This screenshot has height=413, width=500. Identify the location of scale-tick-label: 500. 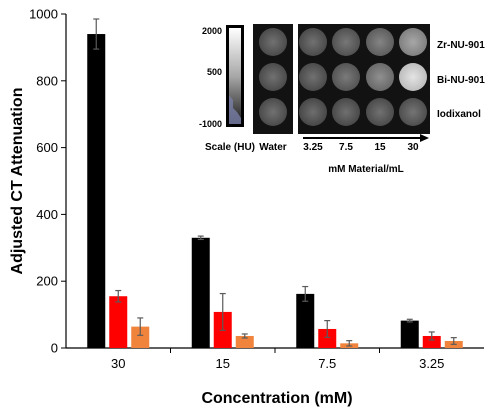
(214, 72).